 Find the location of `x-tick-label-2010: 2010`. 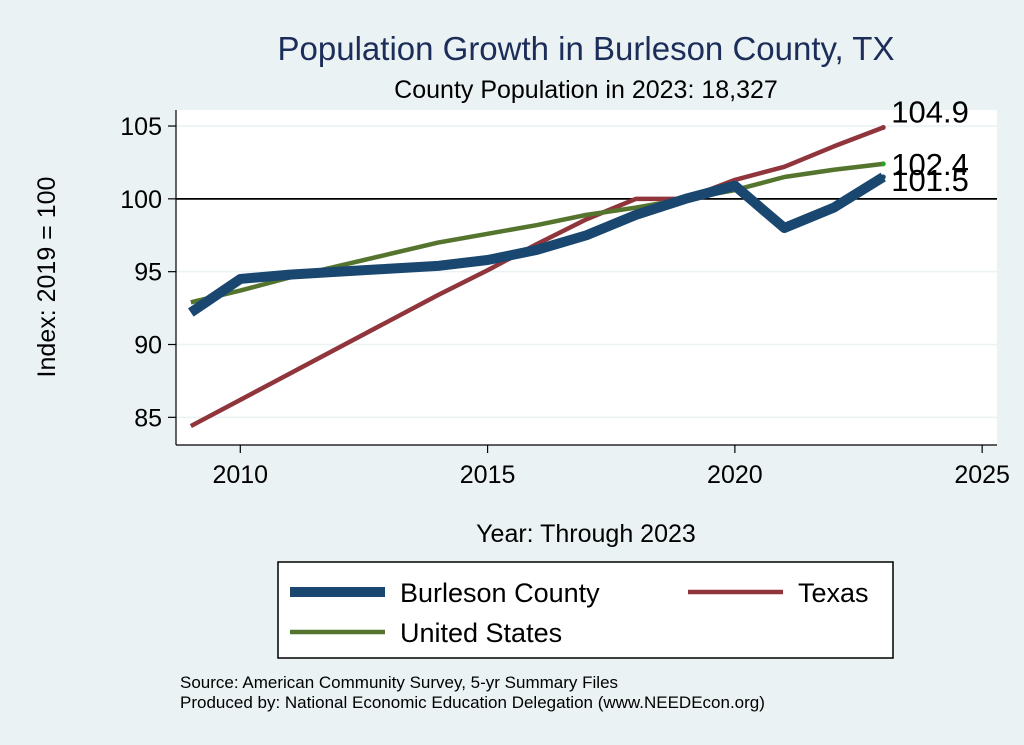

x-tick-label-2010: 2010 is located at coordinates (240, 475).